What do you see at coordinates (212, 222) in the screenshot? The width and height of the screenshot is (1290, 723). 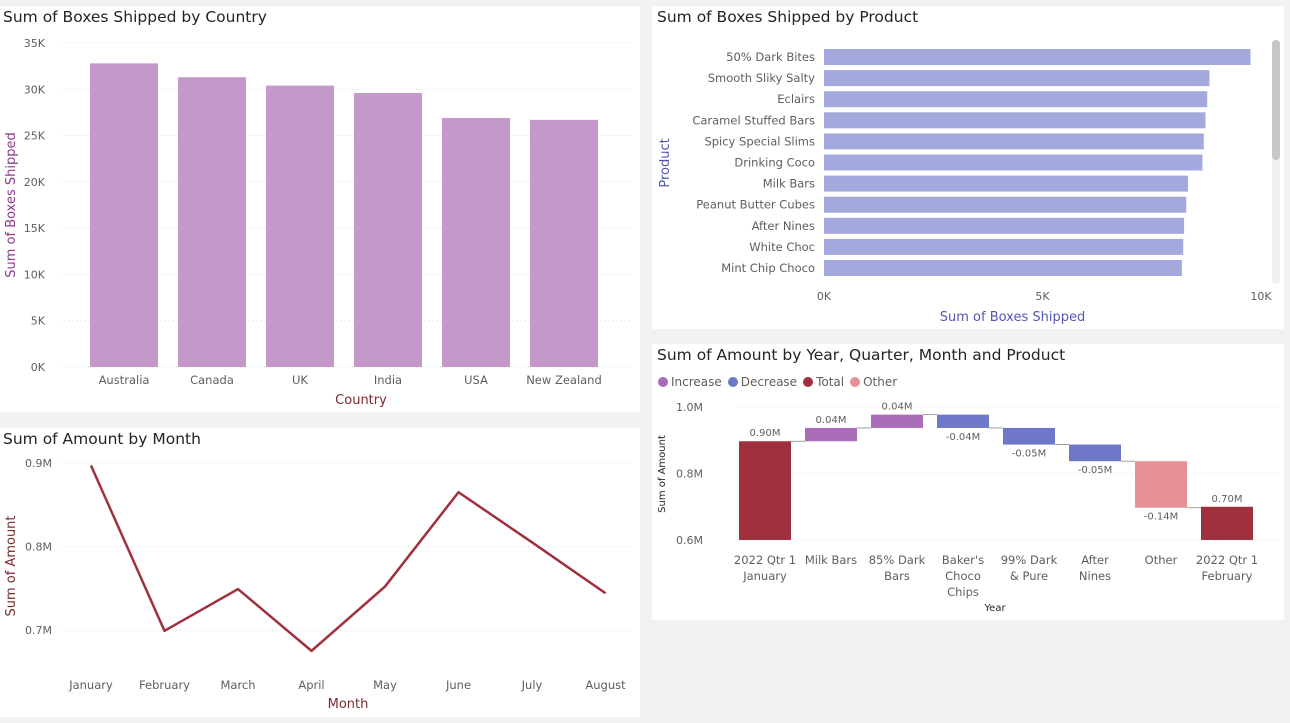 I see `bar-canada` at bounding box center [212, 222].